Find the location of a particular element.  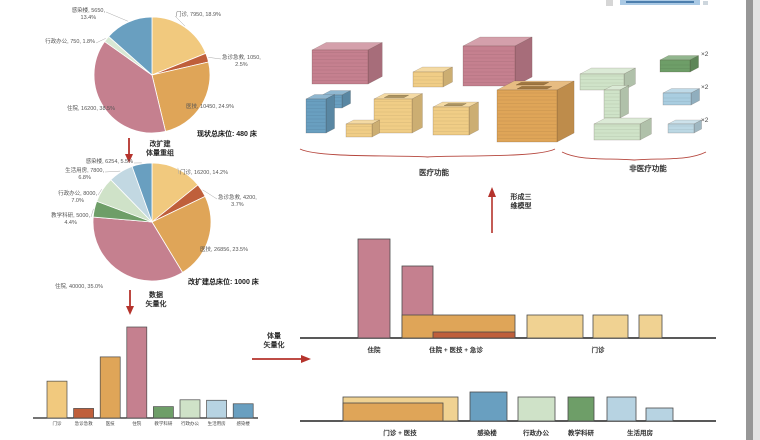

bar-门诊 is located at coordinates (57, 399).